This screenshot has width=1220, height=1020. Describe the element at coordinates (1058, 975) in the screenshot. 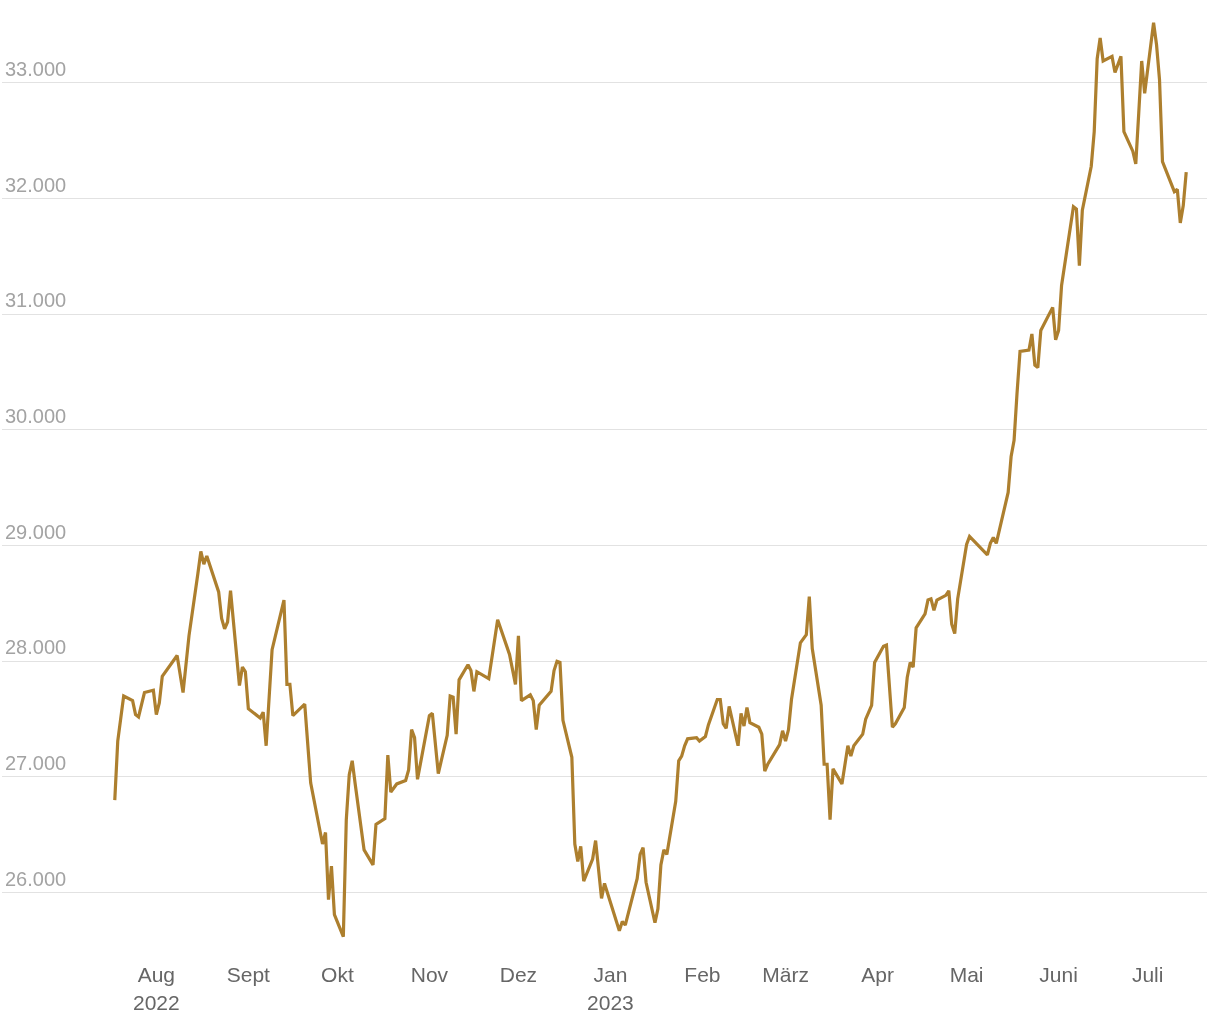

I see `x-tick-label: Juni` at that location.